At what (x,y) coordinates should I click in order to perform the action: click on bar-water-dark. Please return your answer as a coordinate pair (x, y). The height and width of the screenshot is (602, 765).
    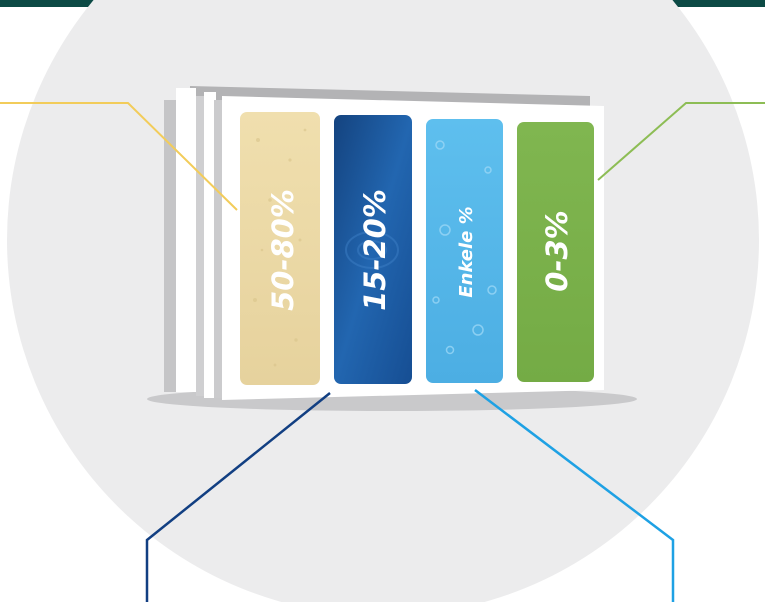
    Looking at the image, I should click on (373, 249).